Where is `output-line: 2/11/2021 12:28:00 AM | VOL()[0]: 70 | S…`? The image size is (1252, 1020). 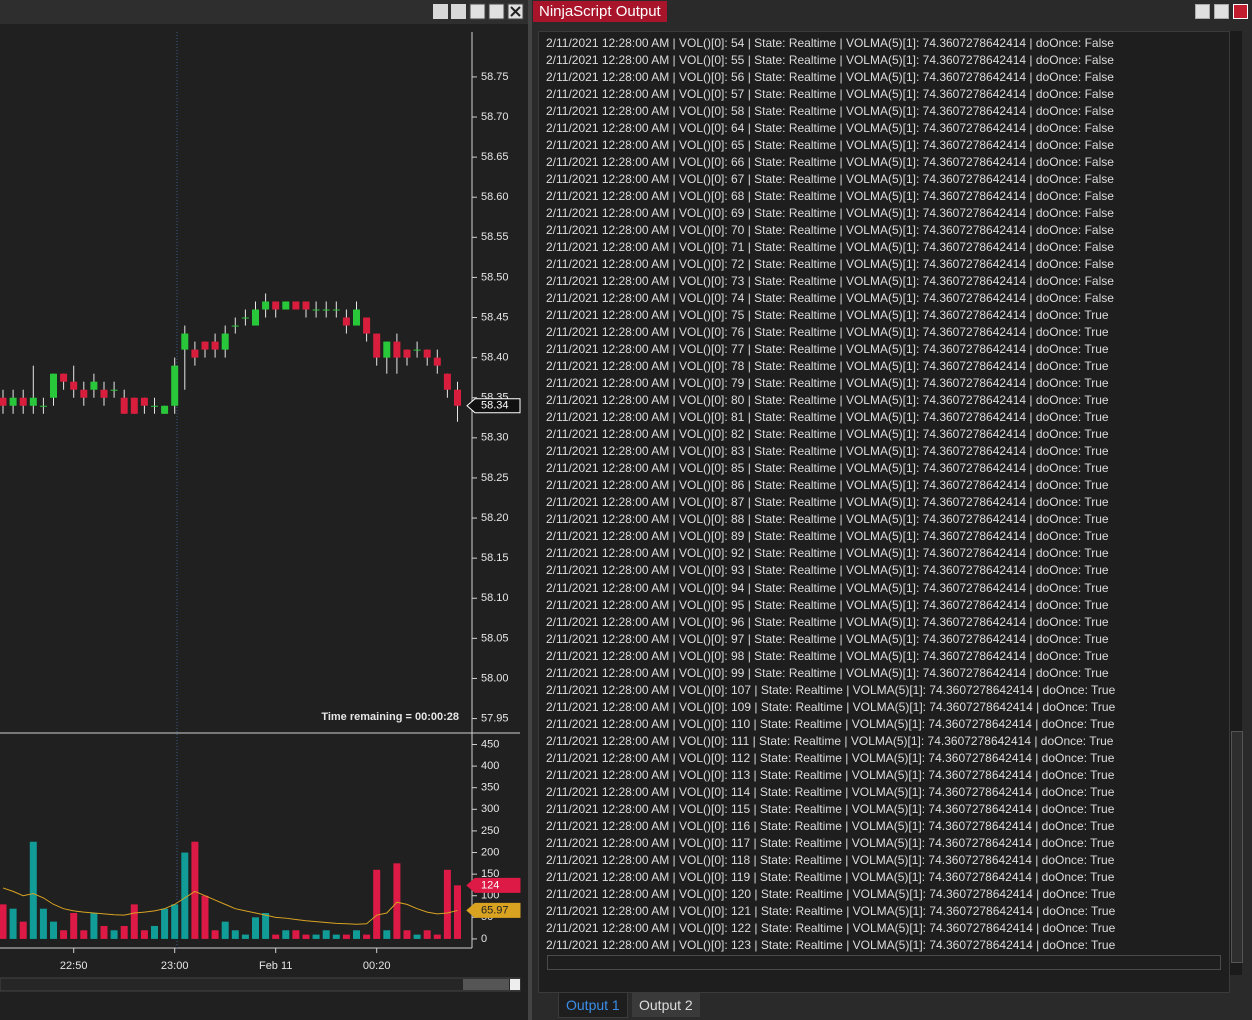
output-line: 2/11/2021 12:28:00 AM | VOL()[0]: 70 | S… is located at coordinates (830, 230).